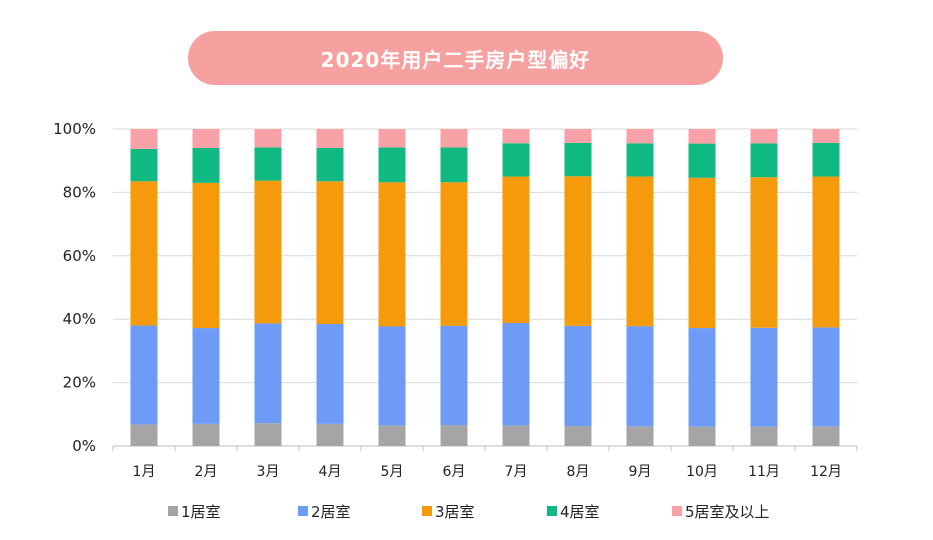 The width and height of the screenshot is (933, 540). Describe the element at coordinates (144, 472) in the screenshot. I see `x-tick-label: 1月` at that location.